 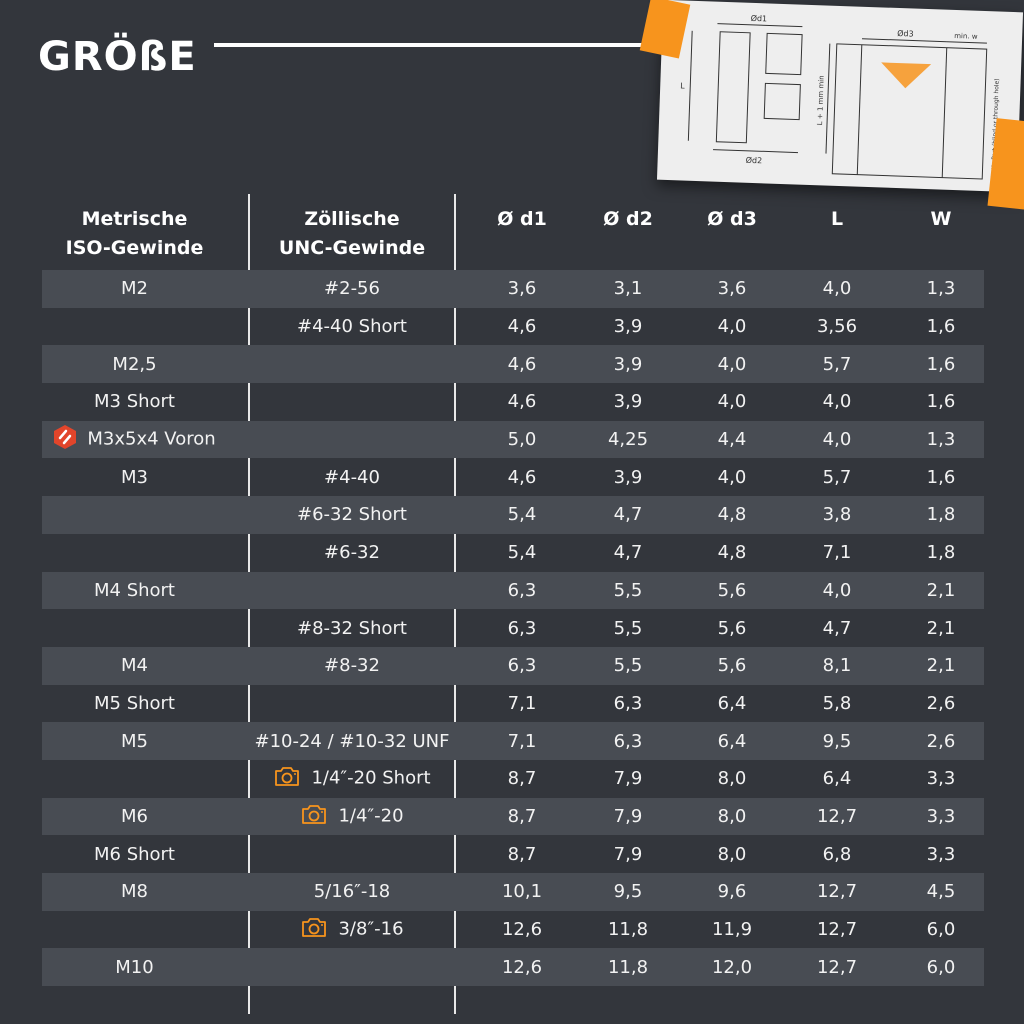 I want to click on cell-l: 4,0, so click(x=837, y=401).